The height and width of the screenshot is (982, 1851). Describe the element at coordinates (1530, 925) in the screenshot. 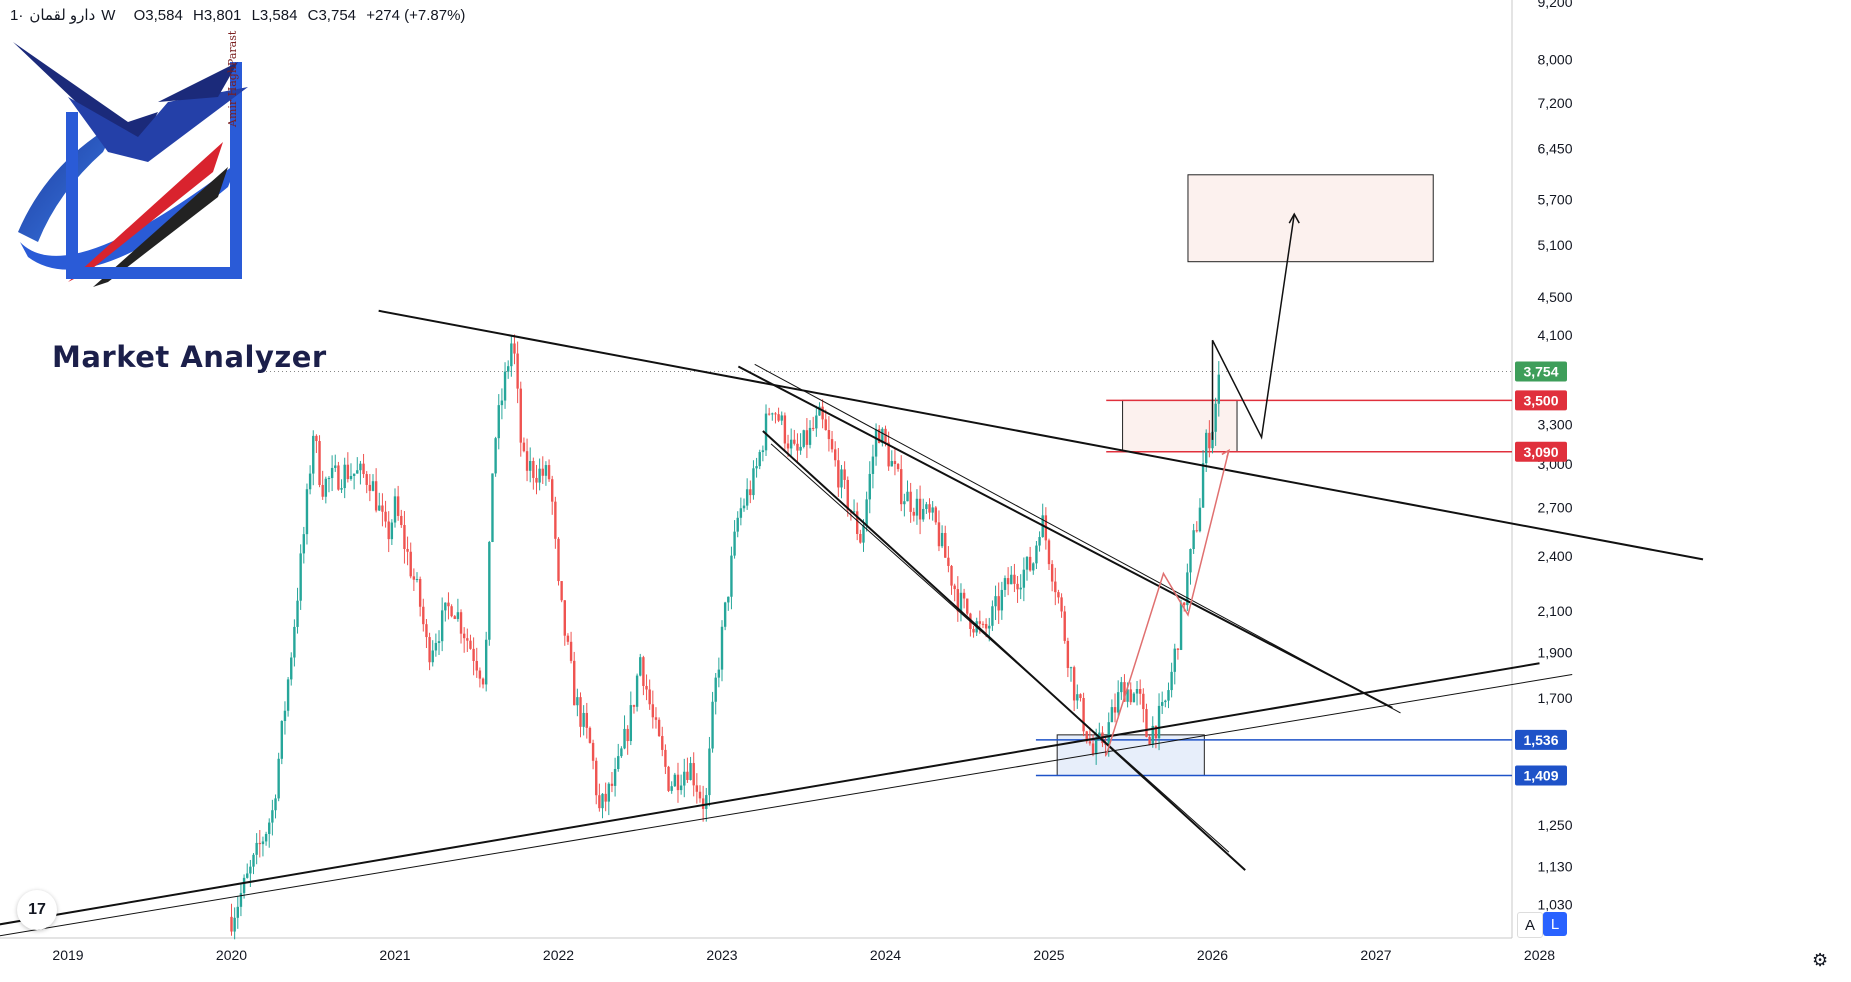

I see `auto-scale-button: A` at that location.